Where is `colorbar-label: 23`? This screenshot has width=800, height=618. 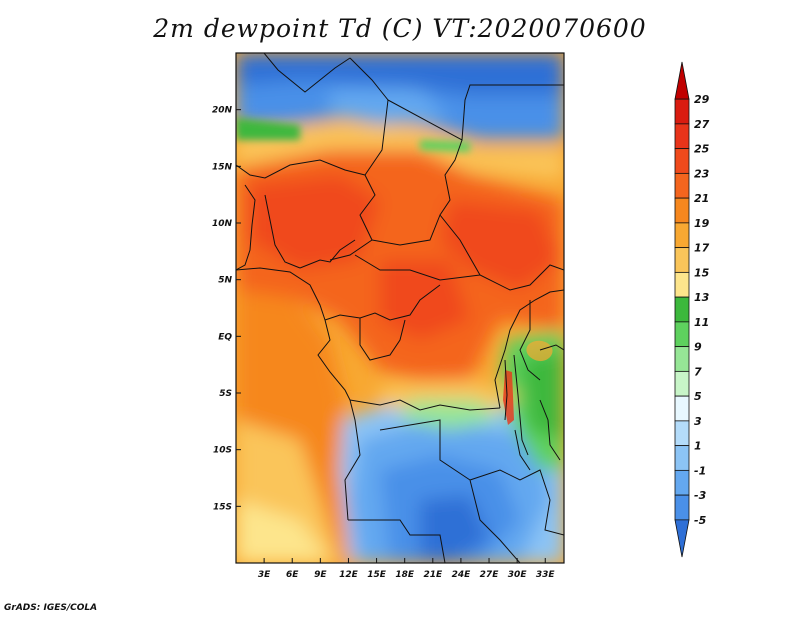 colorbar-label: 23 is located at coordinates (702, 173).